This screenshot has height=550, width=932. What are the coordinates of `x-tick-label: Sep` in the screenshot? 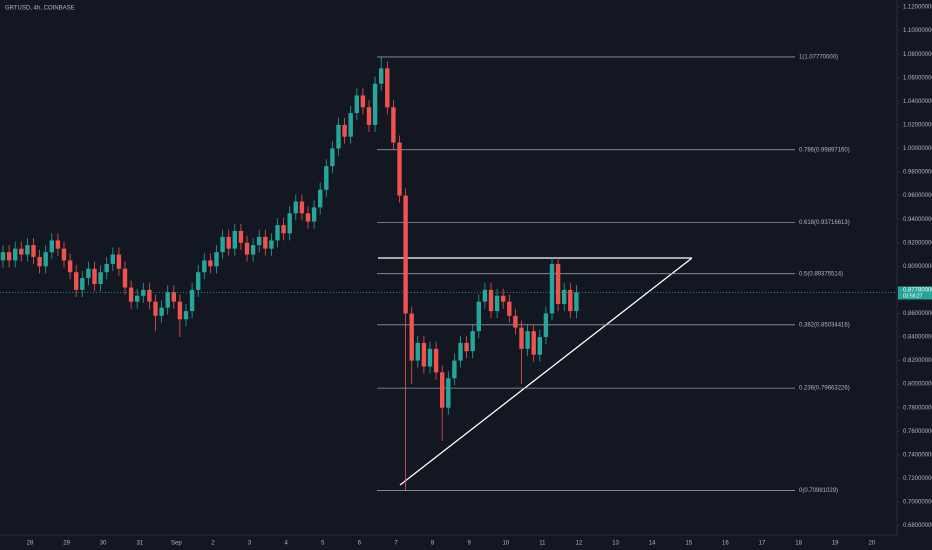 It's located at (176, 544).